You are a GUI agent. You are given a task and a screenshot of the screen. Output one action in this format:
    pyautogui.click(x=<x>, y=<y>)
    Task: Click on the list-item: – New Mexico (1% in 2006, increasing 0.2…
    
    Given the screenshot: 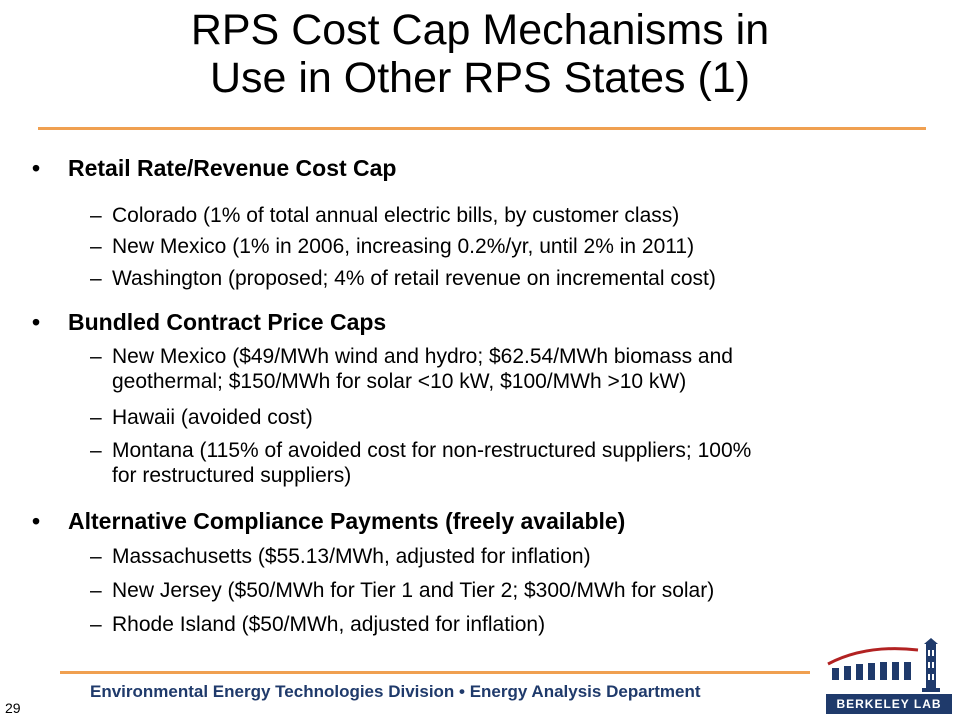 What is the action you would take?
    pyautogui.click(x=392, y=246)
    